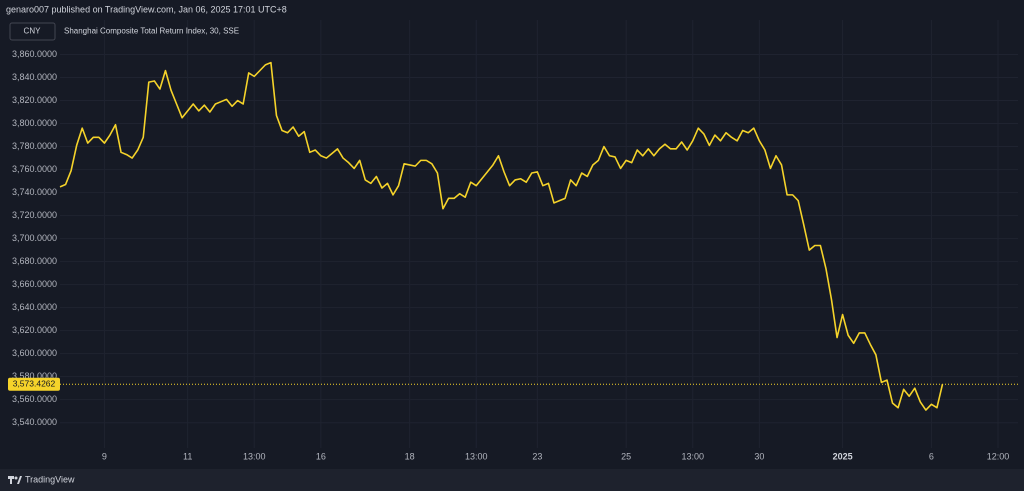 Image resolution: width=1024 pixels, height=491 pixels. Describe the element at coordinates (626, 456) in the screenshot. I see `x-tick-label: 25` at that location.